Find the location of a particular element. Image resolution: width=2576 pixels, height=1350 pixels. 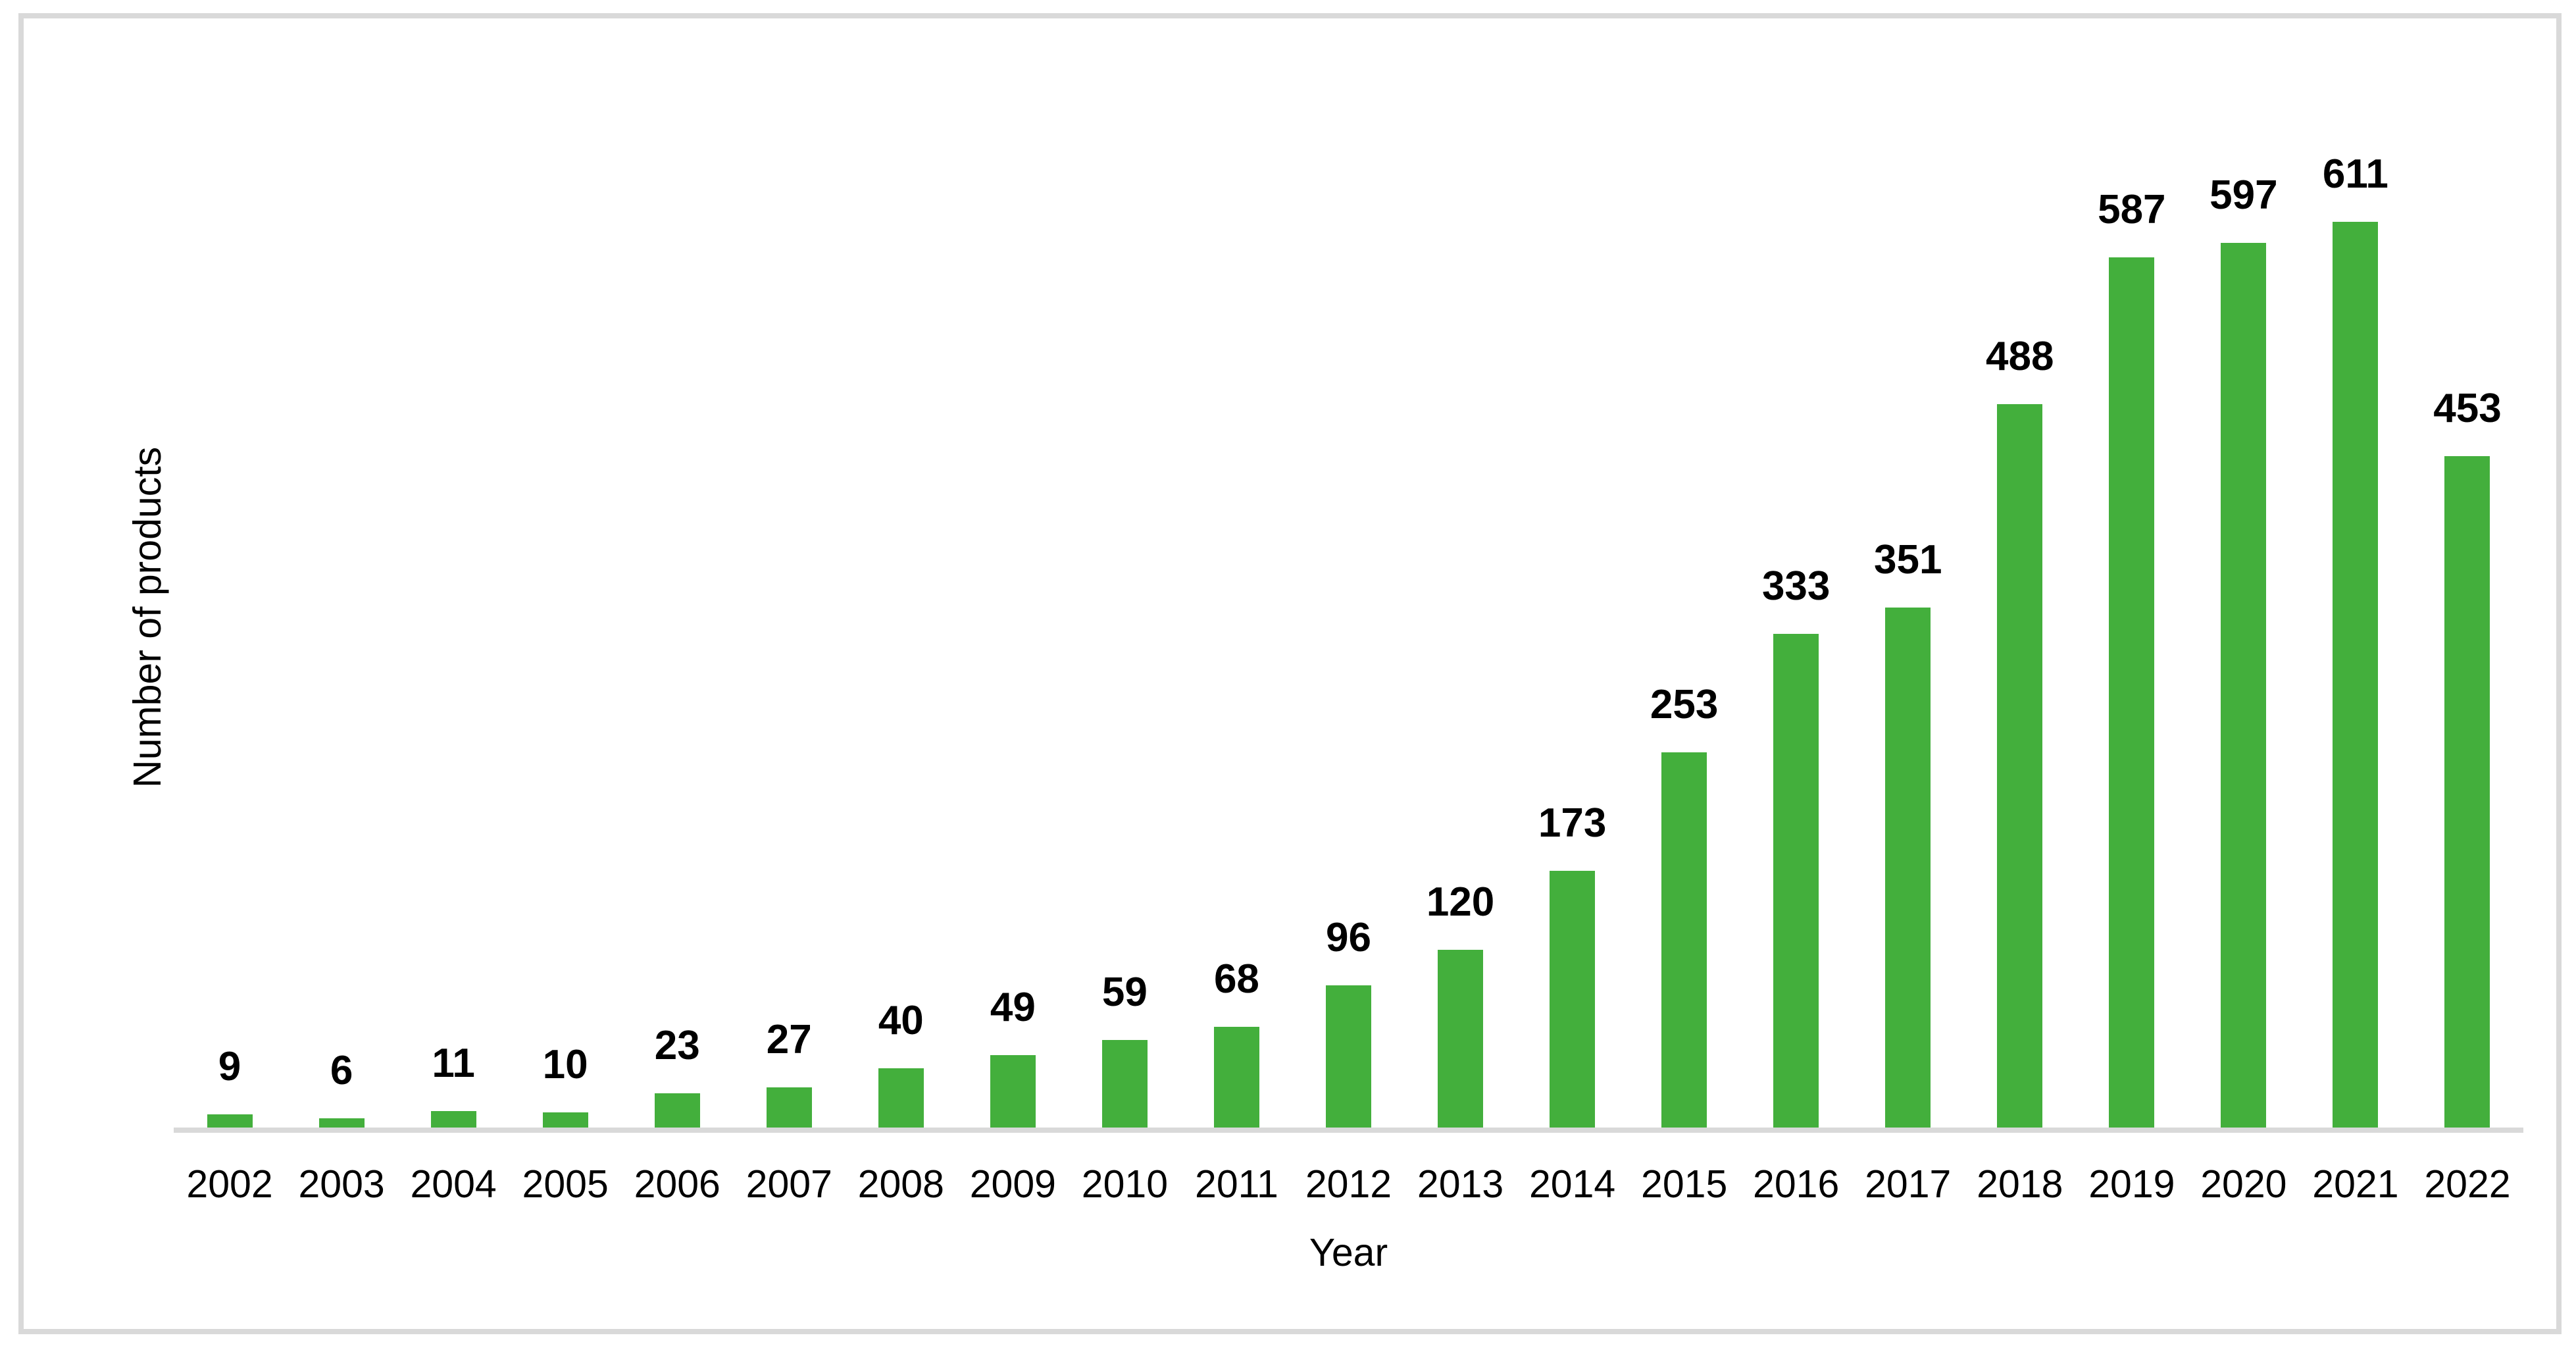

bar-column-2021: 611 is located at coordinates (2356, 573).